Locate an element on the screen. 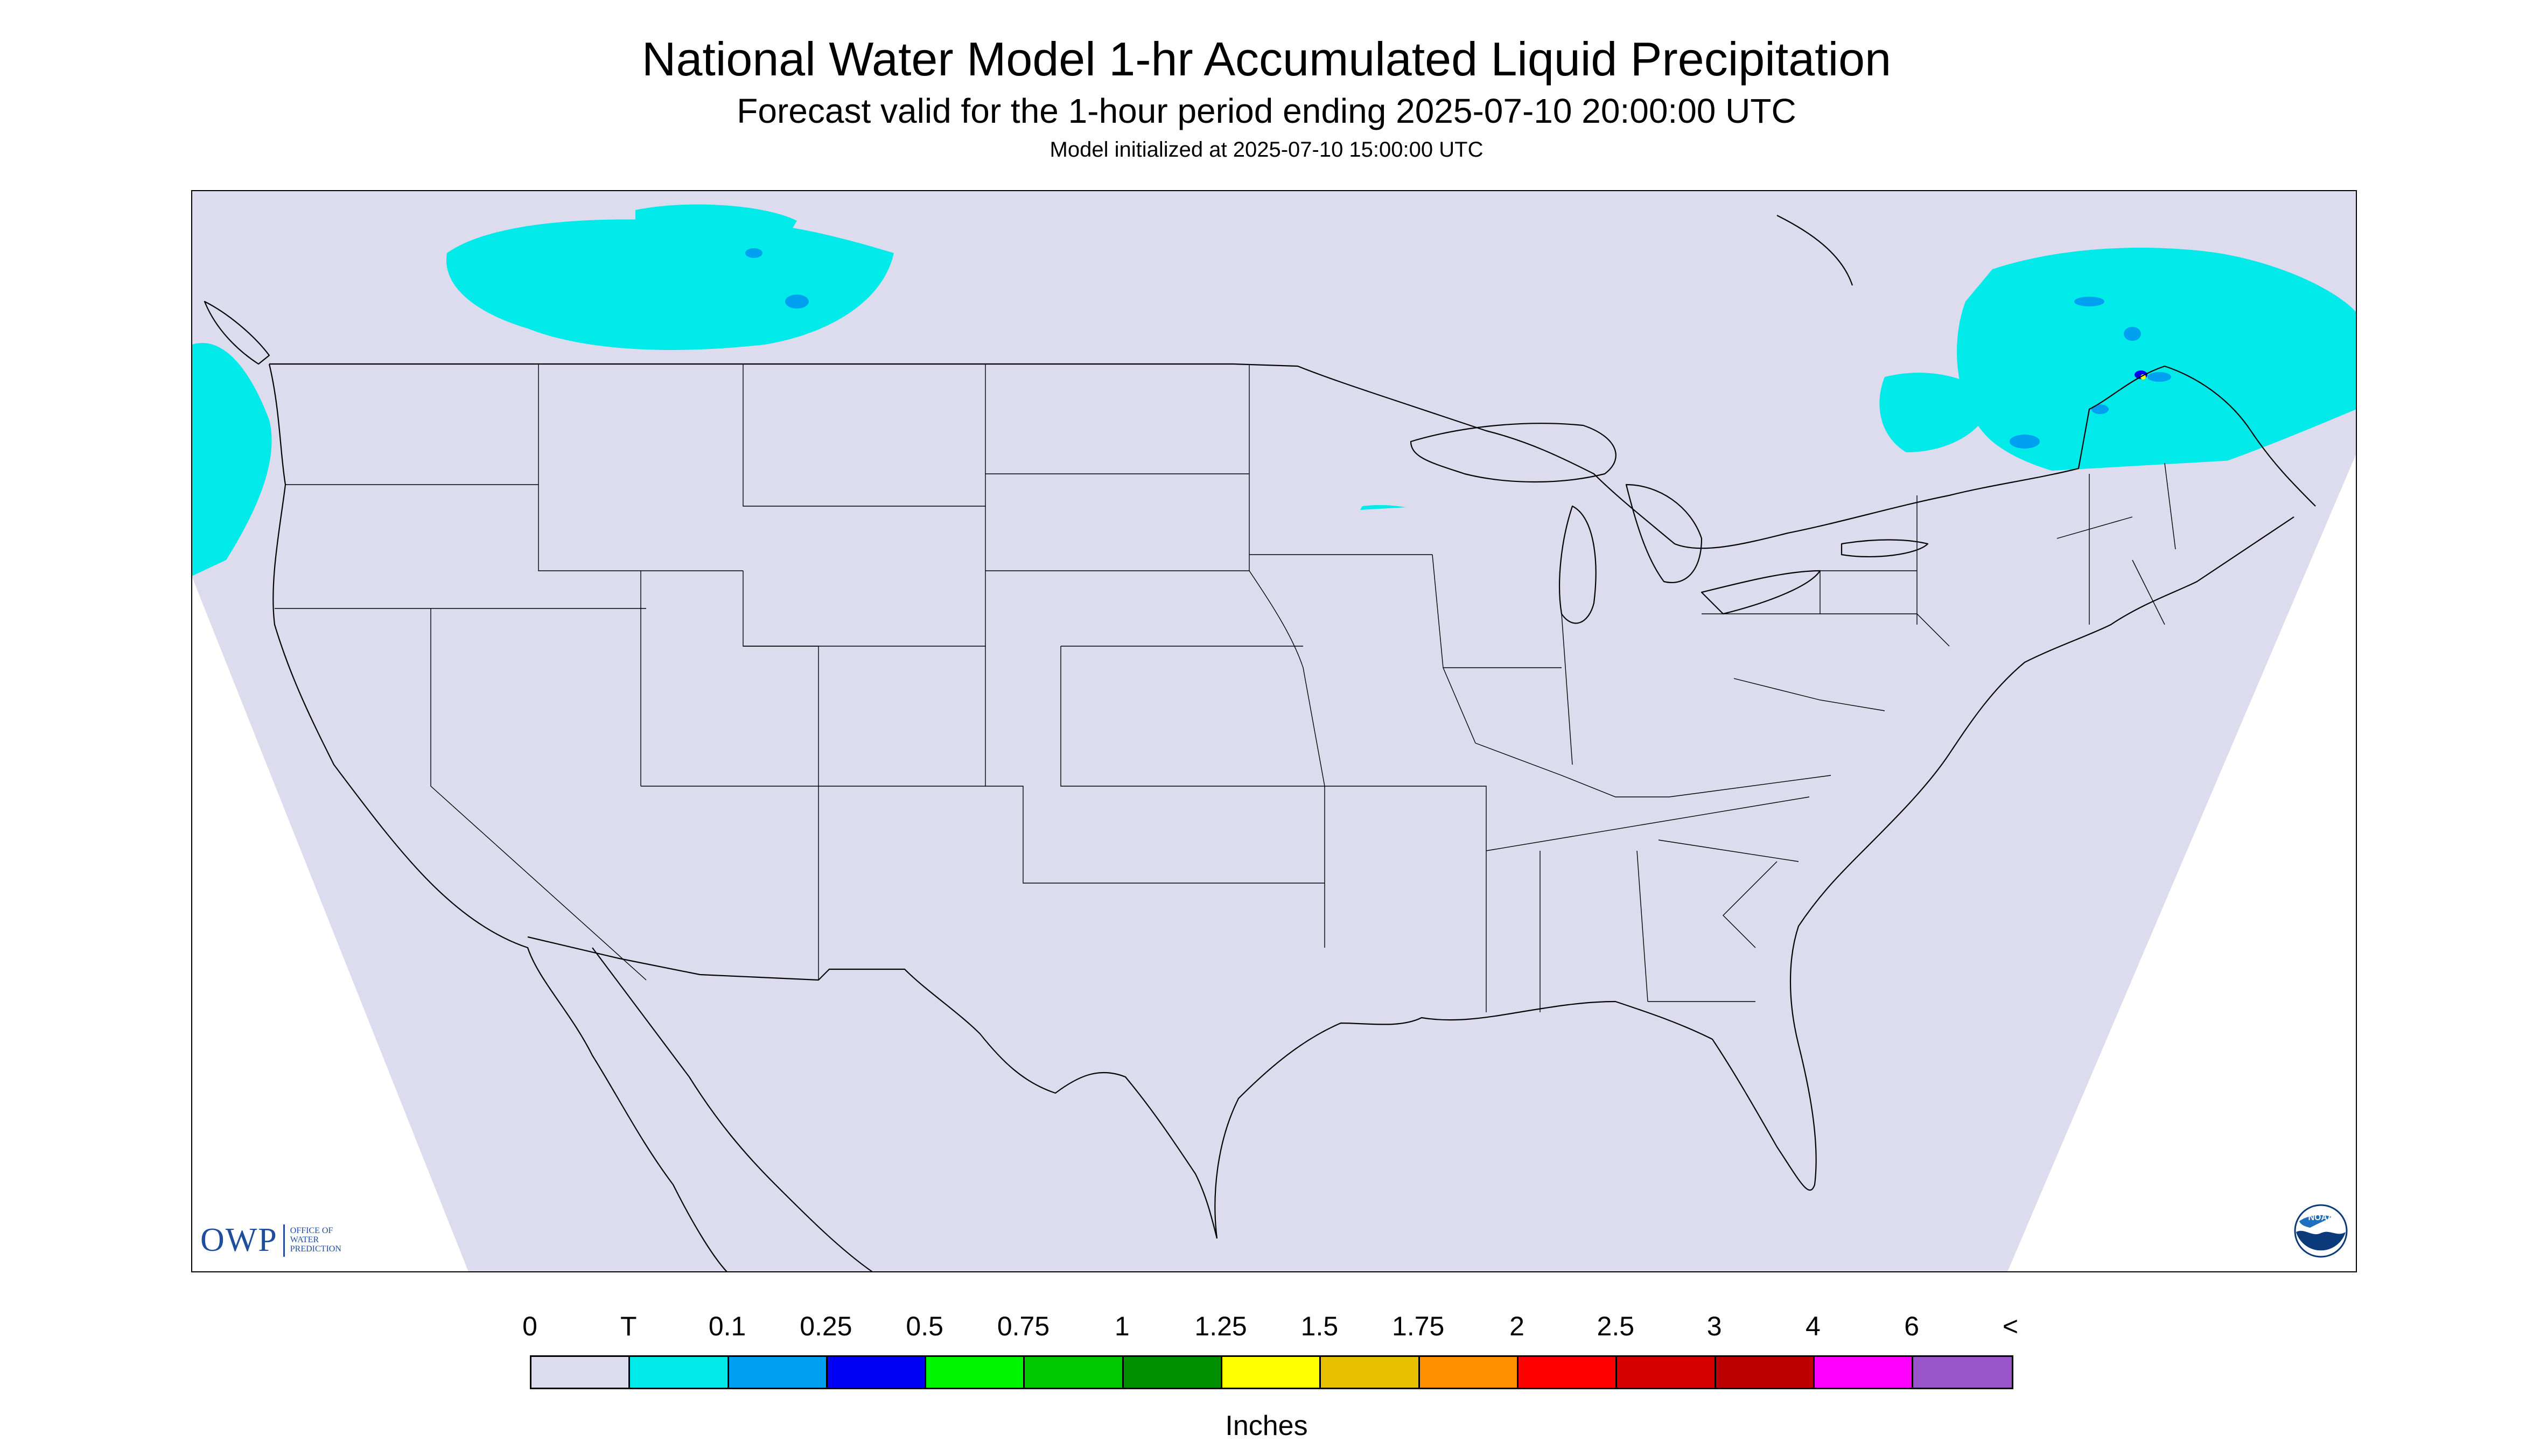 The width and height of the screenshot is (2533, 1456). colorbar-tick-label: 4 is located at coordinates (1813, 1326).